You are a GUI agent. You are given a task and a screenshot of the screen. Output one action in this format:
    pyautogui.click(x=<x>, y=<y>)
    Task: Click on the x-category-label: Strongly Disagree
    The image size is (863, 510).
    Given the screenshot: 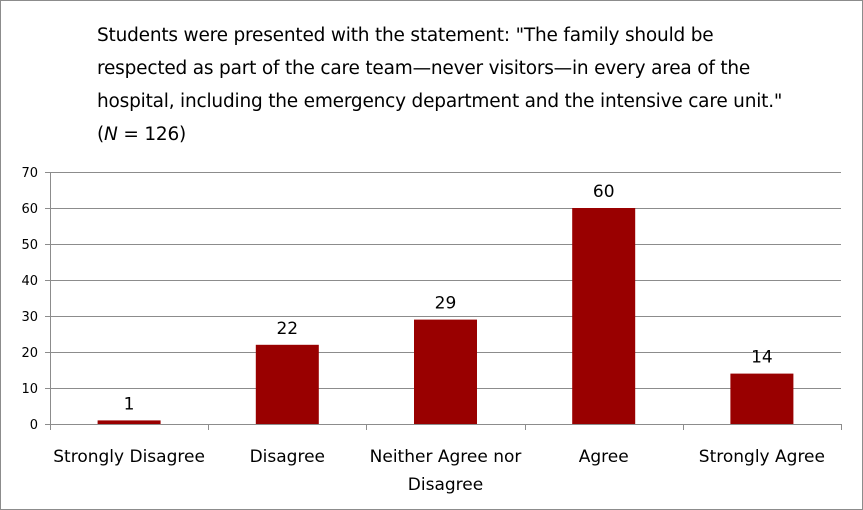 What is the action you would take?
    pyautogui.click(x=129, y=457)
    